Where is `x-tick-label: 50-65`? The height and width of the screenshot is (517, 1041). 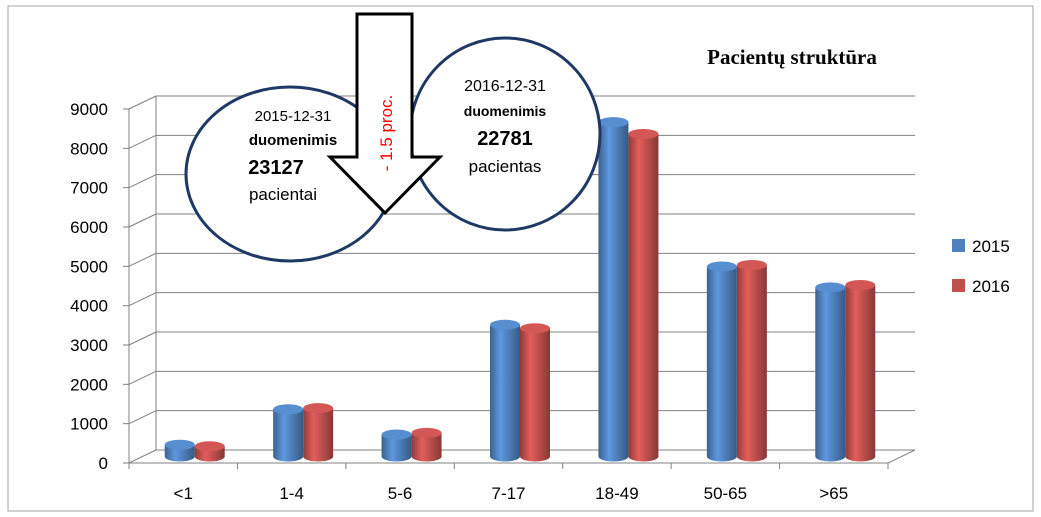 x-tick-label: 50-65 is located at coordinates (725, 493).